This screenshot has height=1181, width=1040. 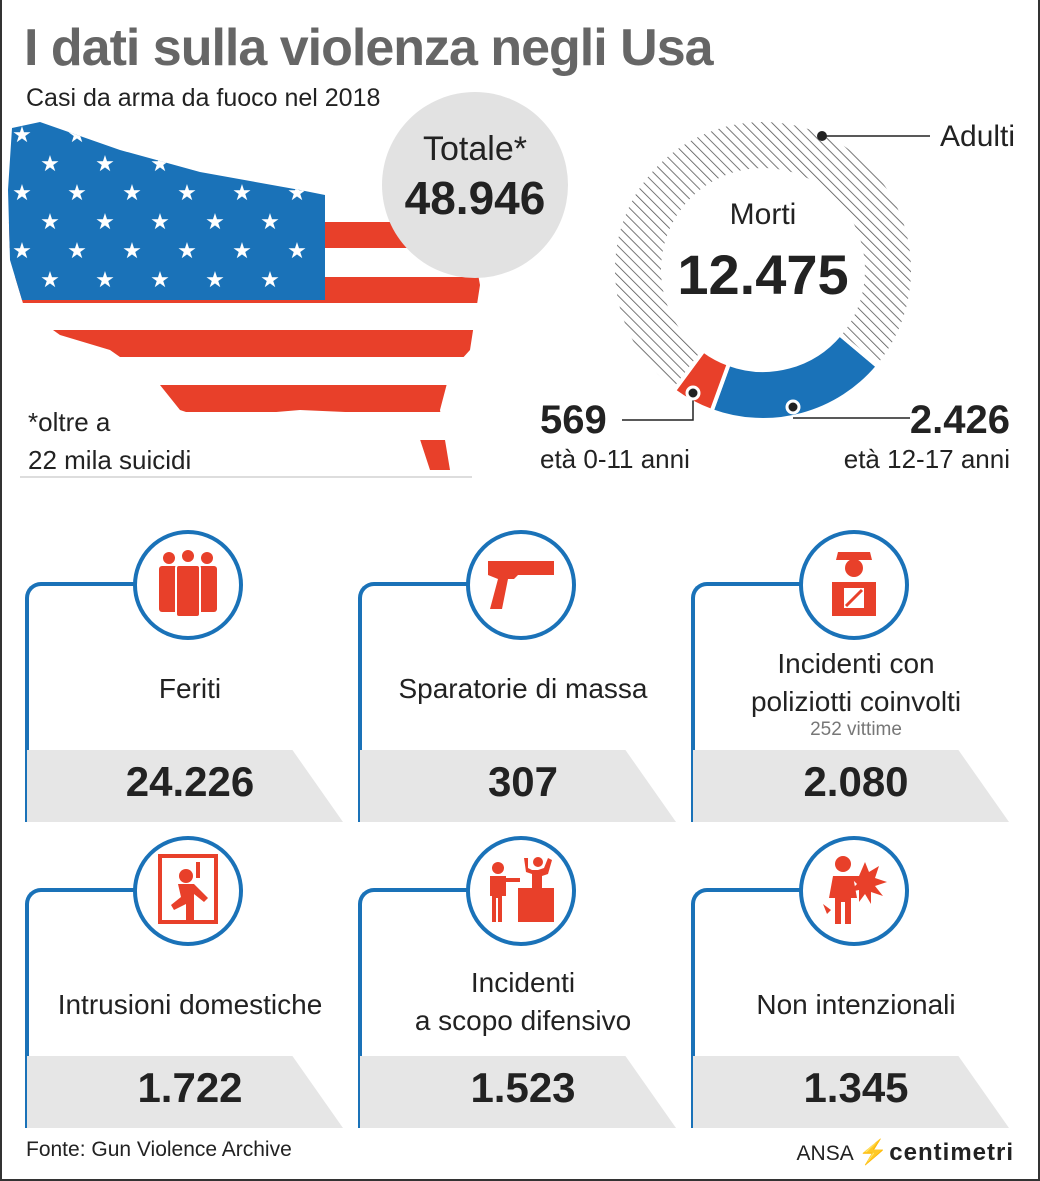 I want to click on kids-value: 569, so click(x=573, y=420).